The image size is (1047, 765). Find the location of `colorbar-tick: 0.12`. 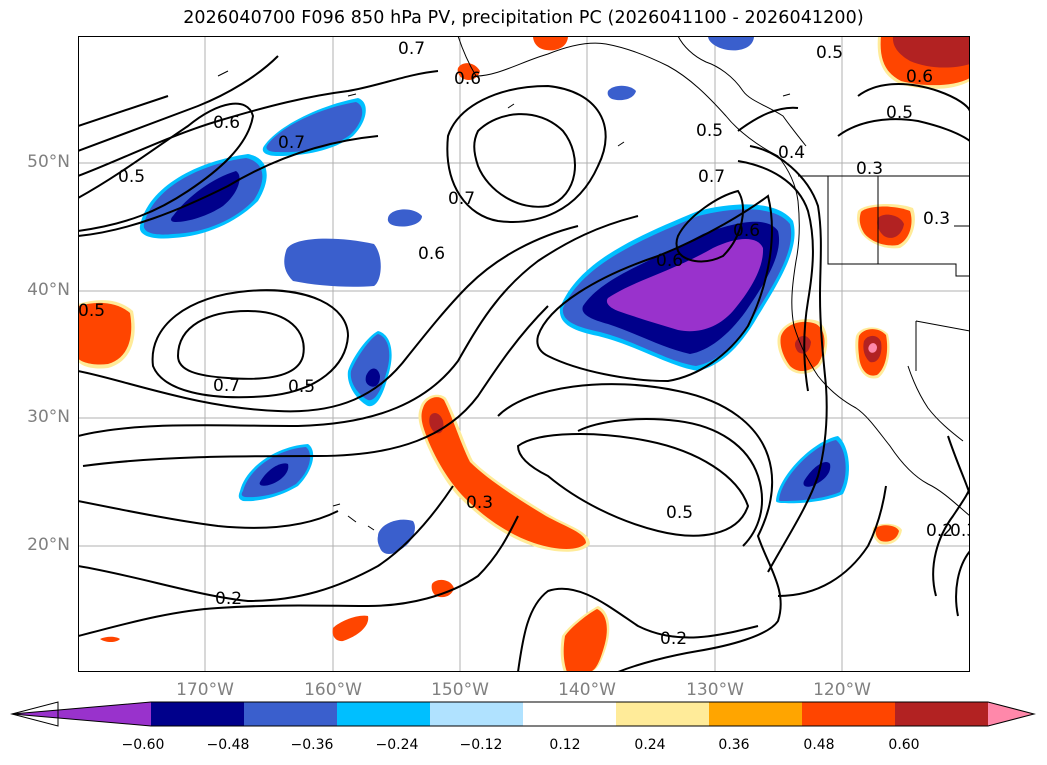

colorbar-tick: 0.12 is located at coordinates (565, 745).